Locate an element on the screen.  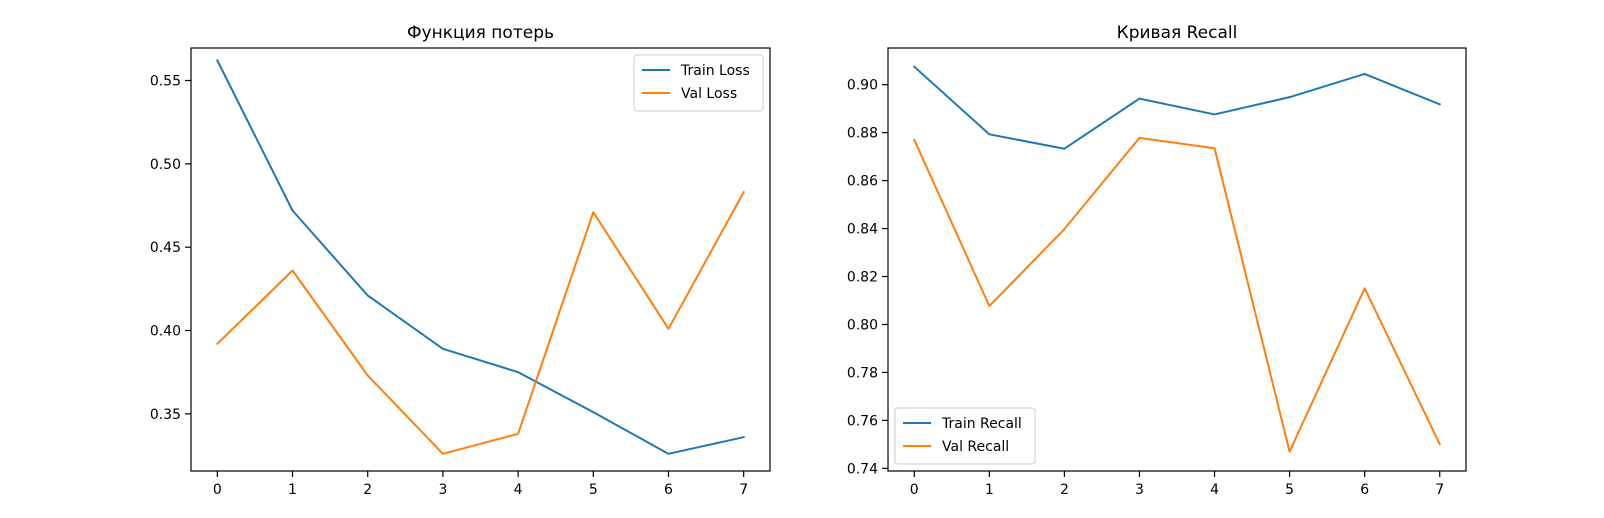
y-tick-label: 0.76 is located at coordinates (862, 421).